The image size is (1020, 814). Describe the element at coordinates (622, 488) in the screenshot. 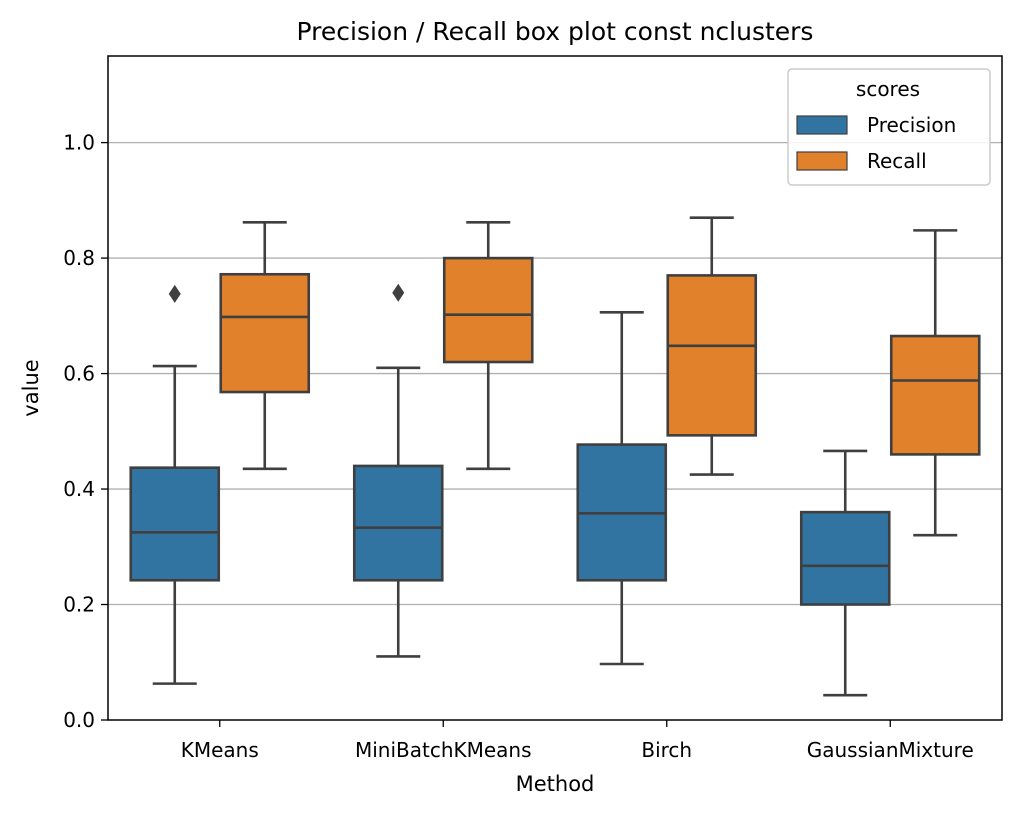

I see `box-precision-birch` at that location.